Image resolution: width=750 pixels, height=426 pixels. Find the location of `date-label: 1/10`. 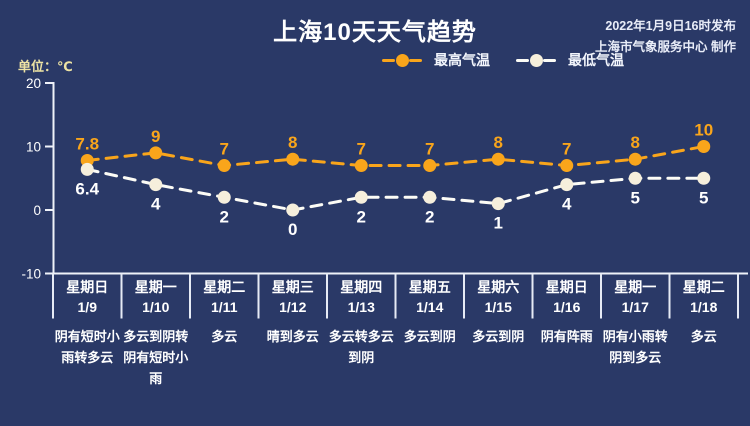

date-label: 1/10 is located at coordinates (156, 307).